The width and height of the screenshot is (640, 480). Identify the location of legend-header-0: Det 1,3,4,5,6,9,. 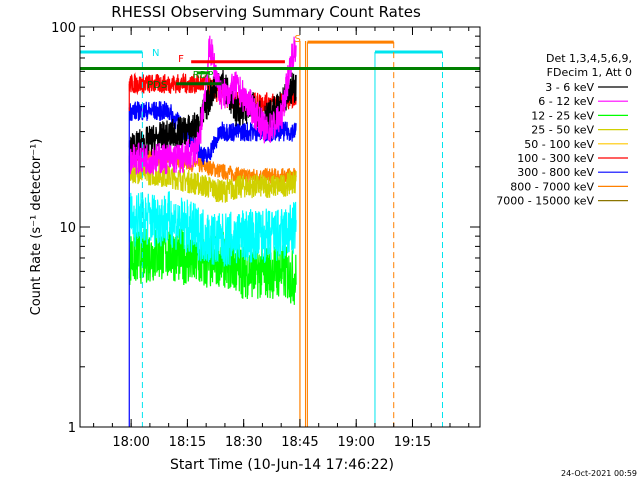
(589, 58).